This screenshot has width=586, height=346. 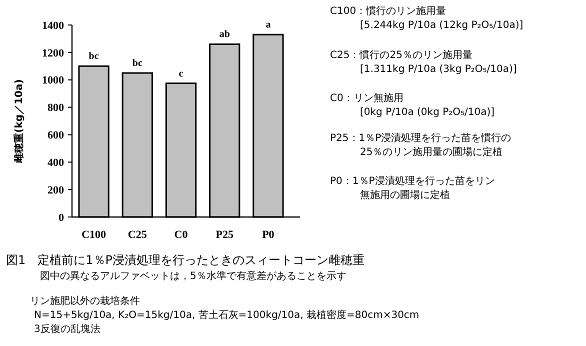 What do you see at coordinates (138, 235) in the screenshot?
I see `x-tick-label: C25` at bounding box center [138, 235].